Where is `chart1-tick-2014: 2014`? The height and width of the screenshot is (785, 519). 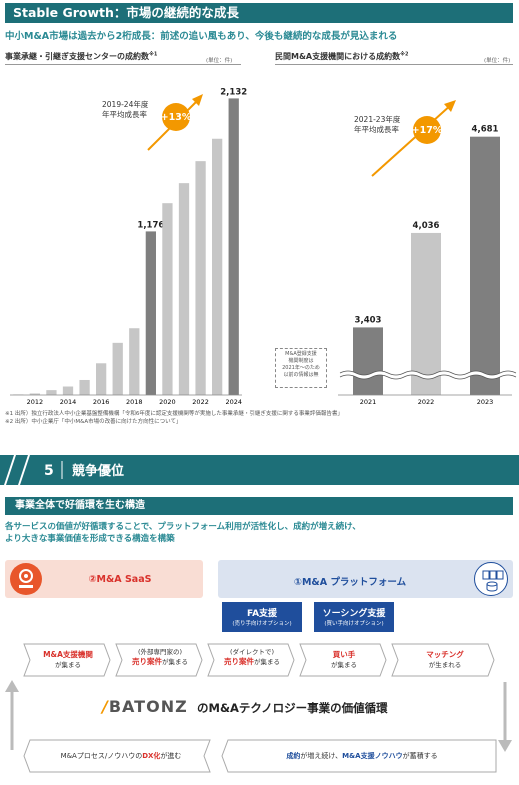
chart1-tick-2014: 2014 is located at coordinates (68, 402).